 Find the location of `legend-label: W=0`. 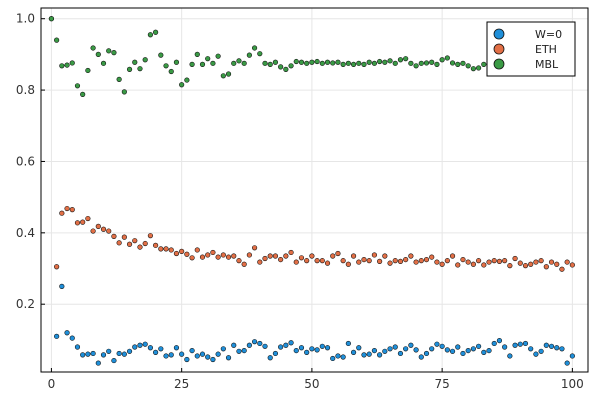

legend-label: W=0 is located at coordinates (548, 34).